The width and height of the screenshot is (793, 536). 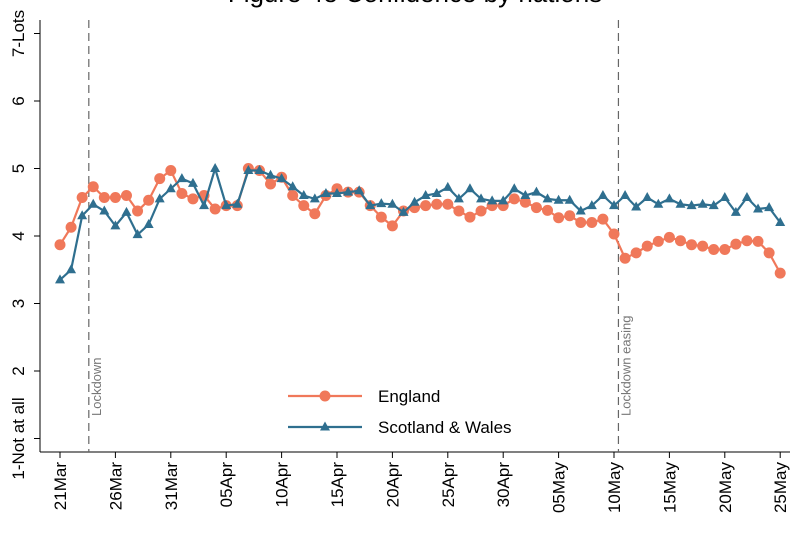 What do you see at coordinates (780, 488) in the screenshot?
I see `x-tick-label: 25May` at bounding box center [780, 488].